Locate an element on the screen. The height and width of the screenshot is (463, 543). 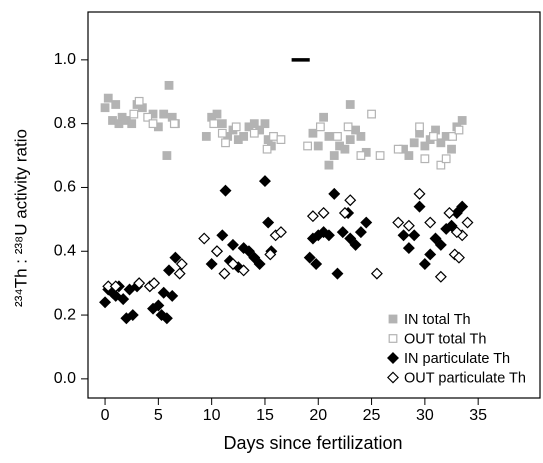
legend-label: IN total Th is located at coordinates (437, 320).